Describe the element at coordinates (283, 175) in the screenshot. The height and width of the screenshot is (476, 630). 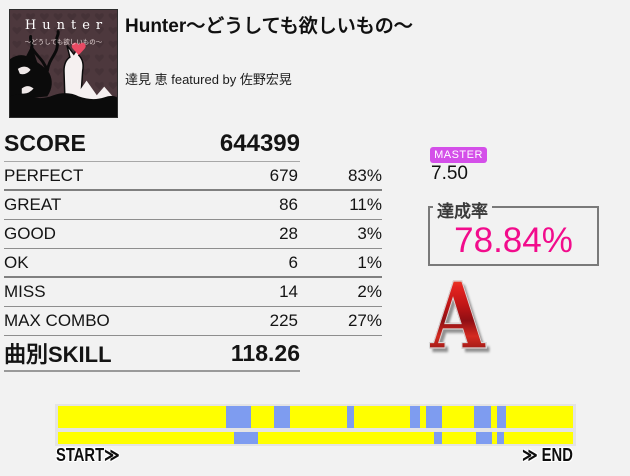
I see `judgment-count: 679` at that location.